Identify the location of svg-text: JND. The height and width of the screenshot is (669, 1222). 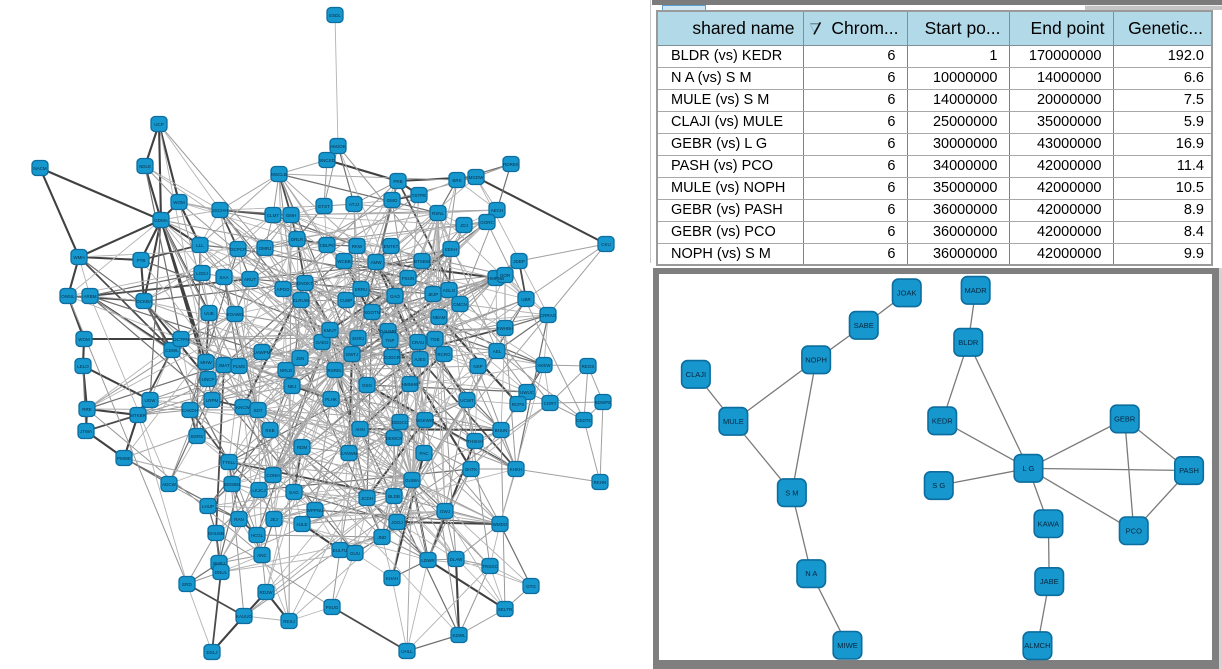
(382, 537).